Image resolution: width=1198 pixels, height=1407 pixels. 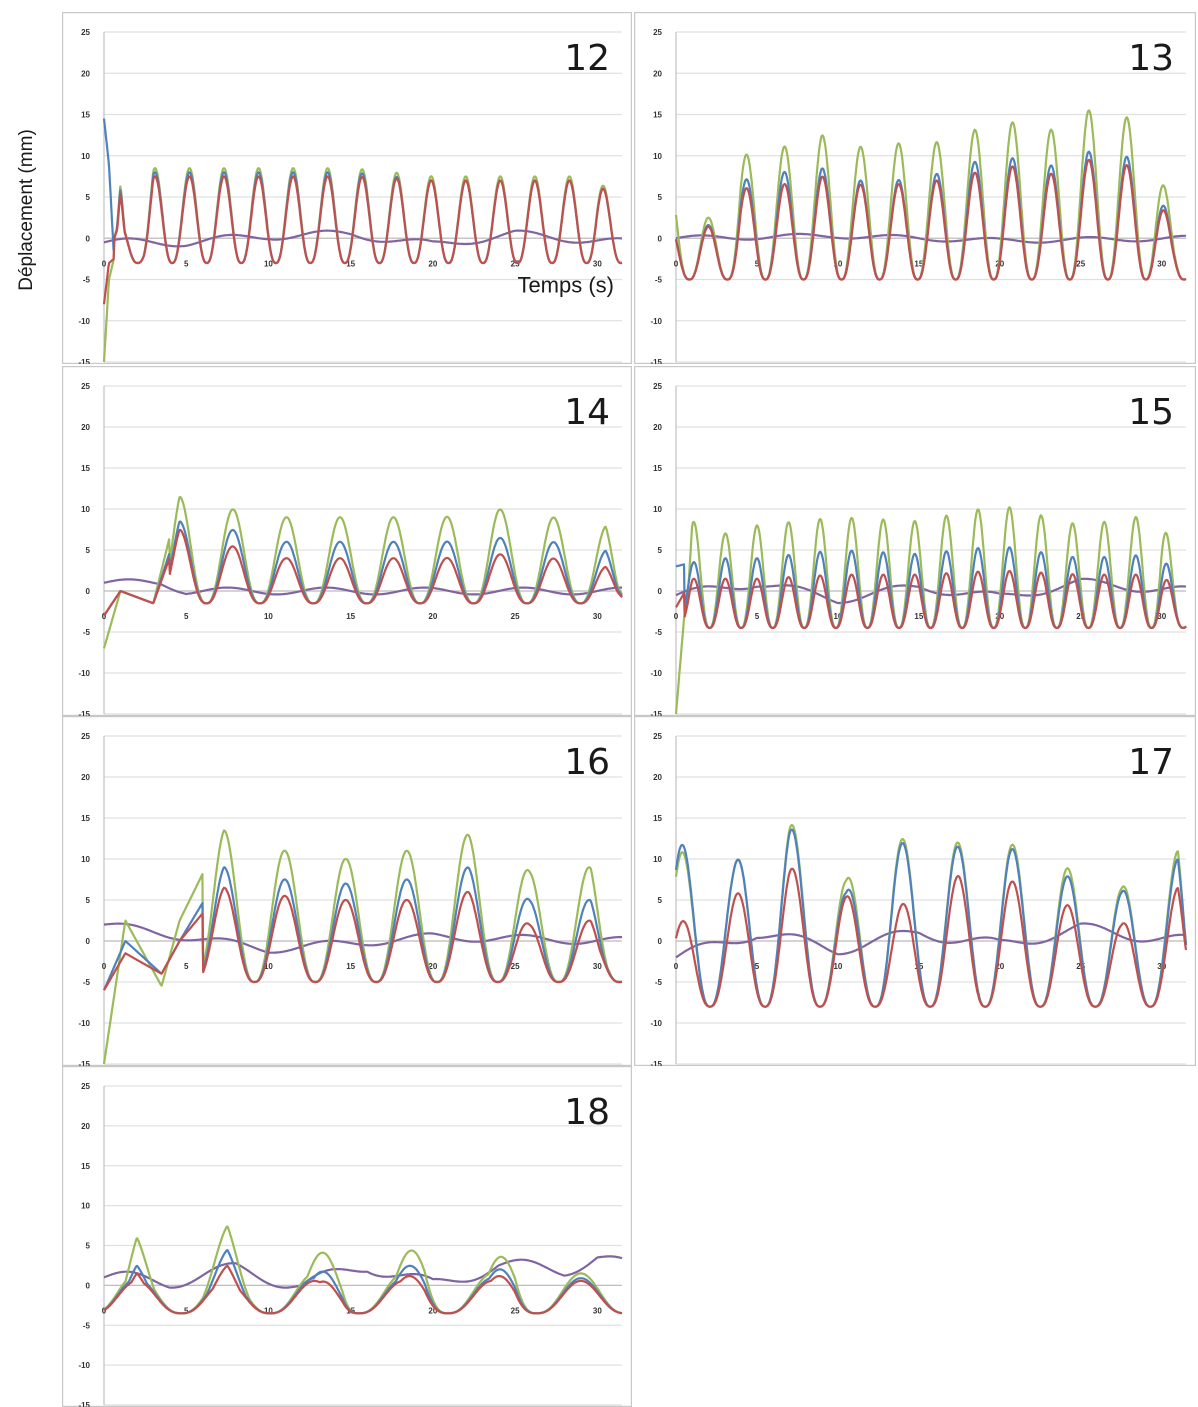 I want to click on panel-title: 15, so click(x=1151, y=412).